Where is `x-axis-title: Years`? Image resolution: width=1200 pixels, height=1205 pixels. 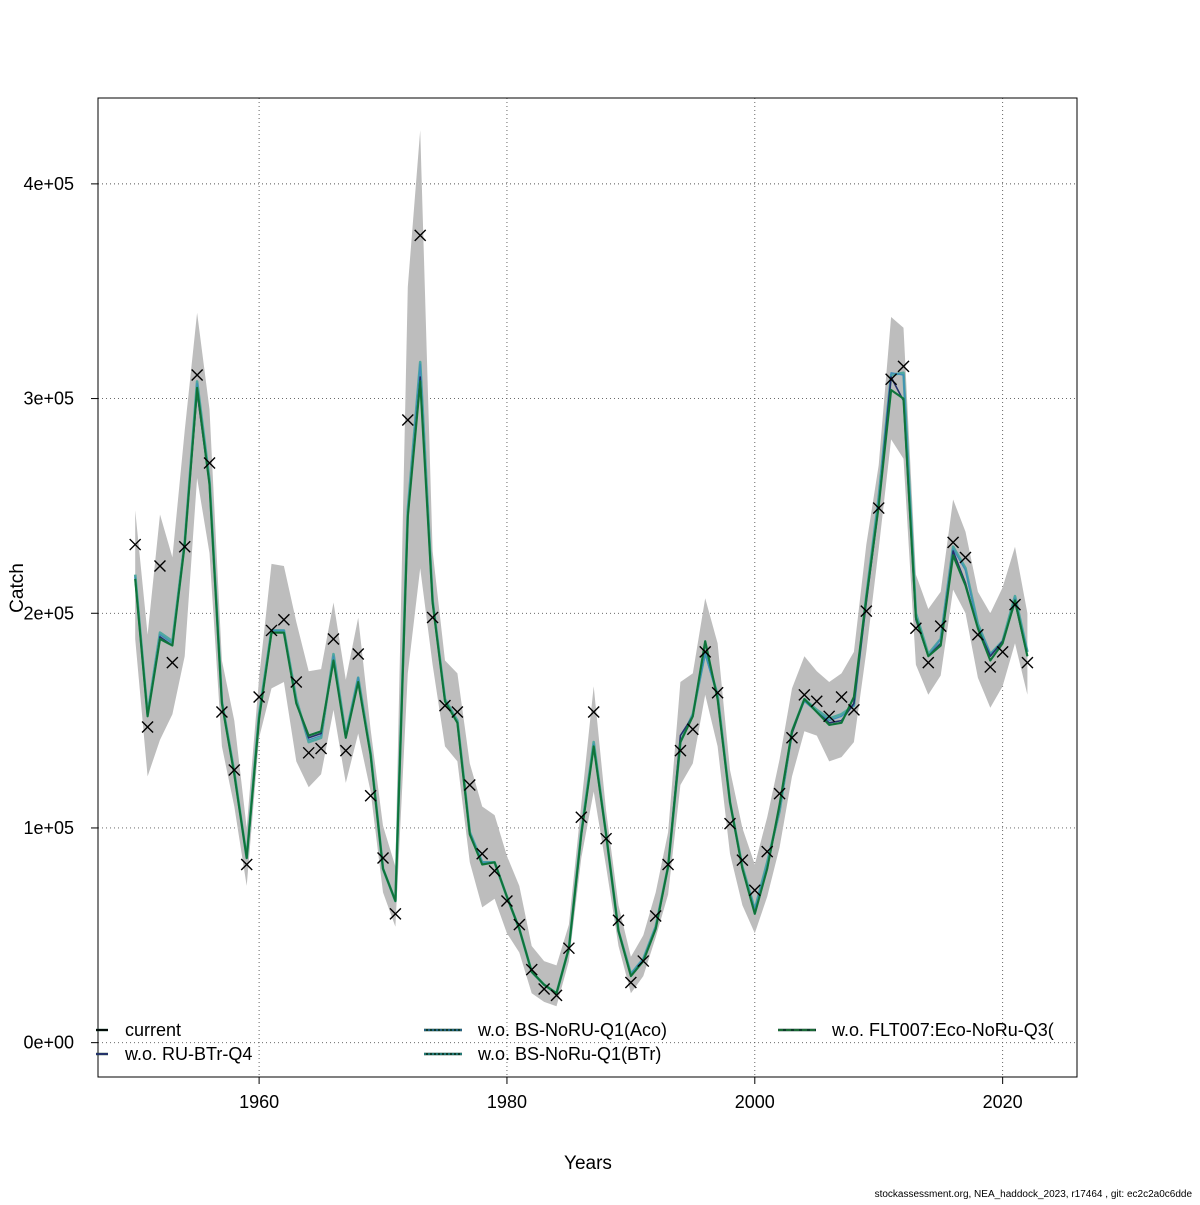
x-axis-title: Years is located at coordinates (588, 1163).